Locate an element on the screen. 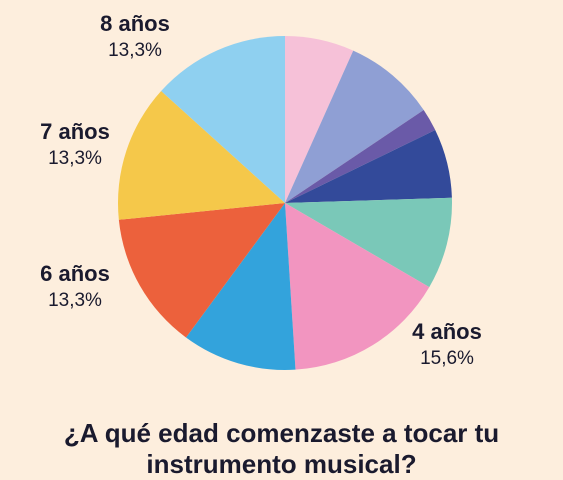 The height and width of the screenshot is (480, 563). slice-label: 6 años is located at coordinates (75, 273).